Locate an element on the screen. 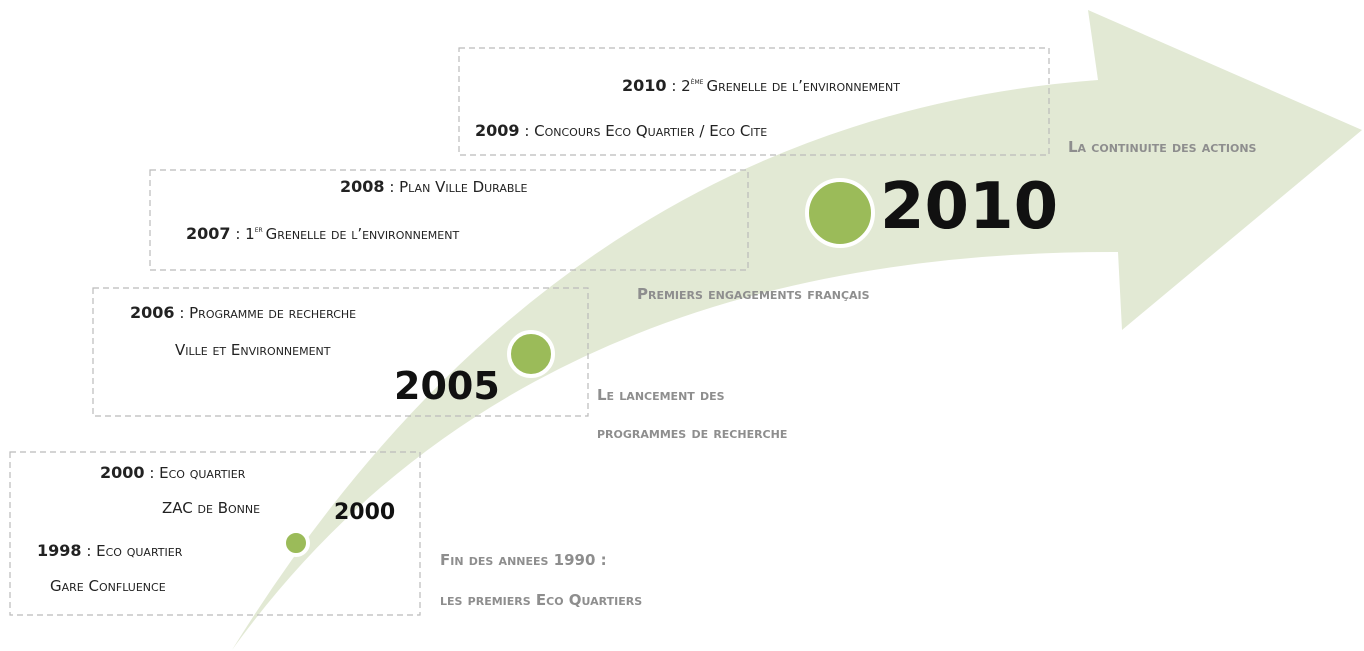 Image resolution: width=1364 pixels, height=651 pixels. entry: 2008 : Plan Ville Durable is located at coordinates (434, 186).